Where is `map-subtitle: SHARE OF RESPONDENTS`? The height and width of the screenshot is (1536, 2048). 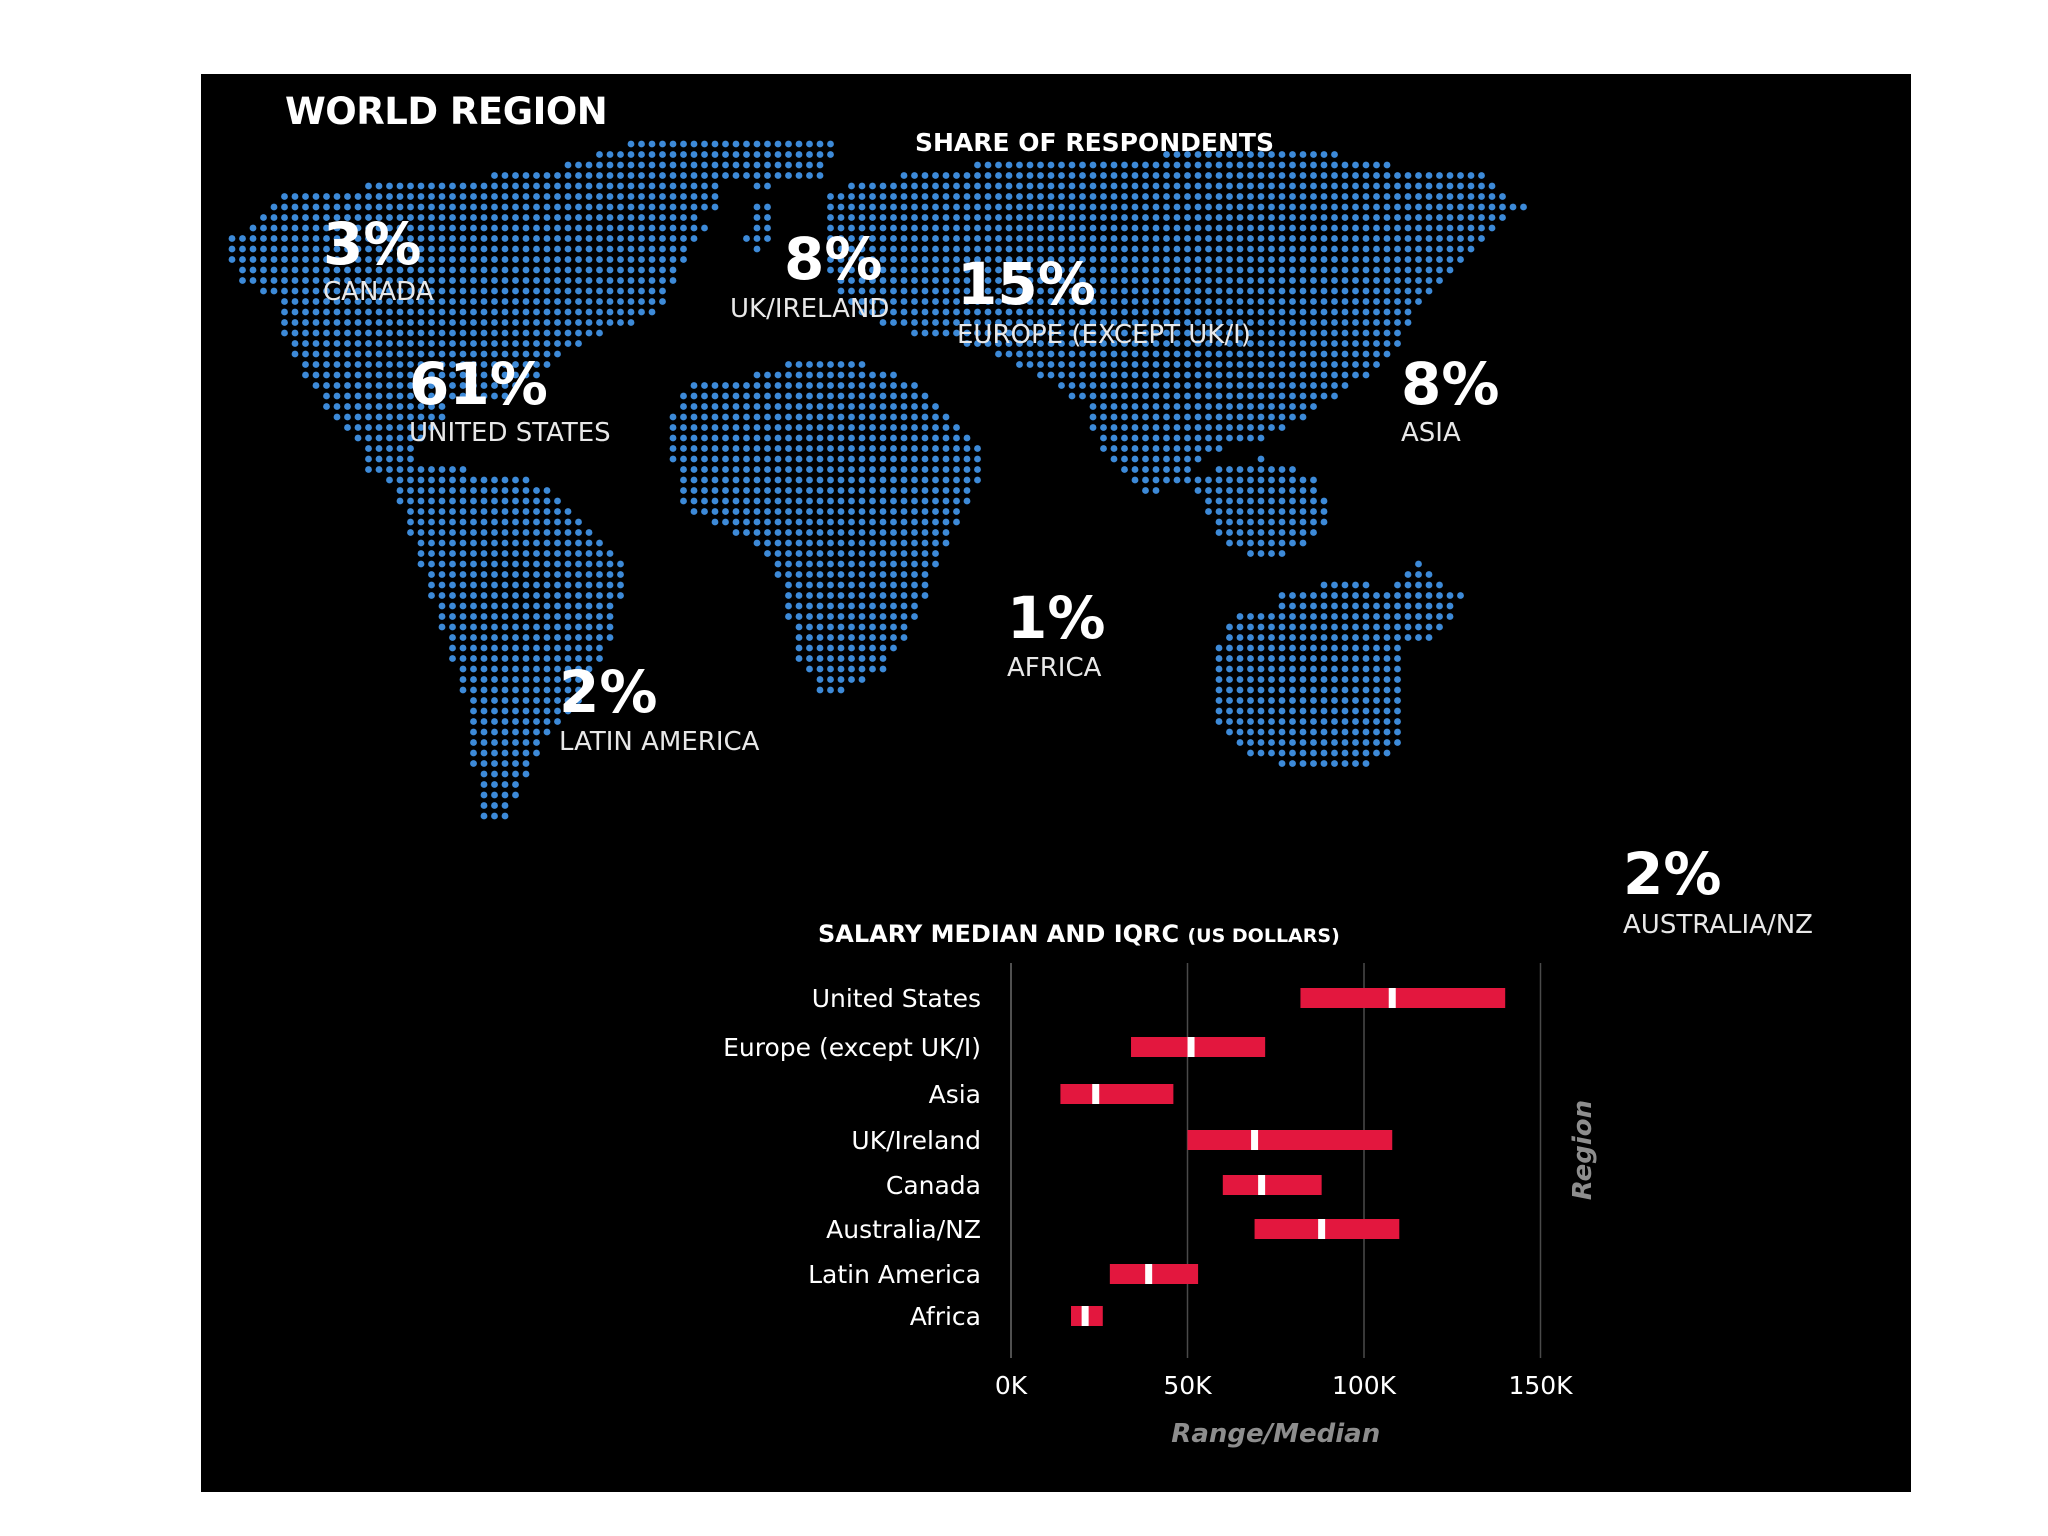 map-subtitle: SHARE OF RESPONDENTS is located at coordinates (1094, 142).